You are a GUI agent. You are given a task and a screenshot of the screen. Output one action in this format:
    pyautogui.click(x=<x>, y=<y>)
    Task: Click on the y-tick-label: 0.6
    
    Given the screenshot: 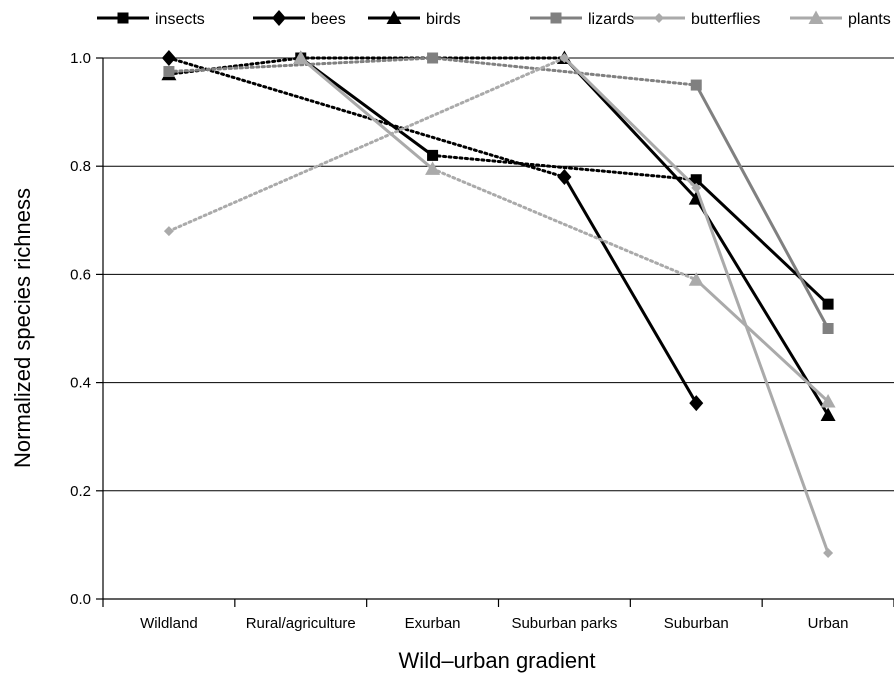 What is the action you would take?
    pyautogui.click(x=80, y=274)
    